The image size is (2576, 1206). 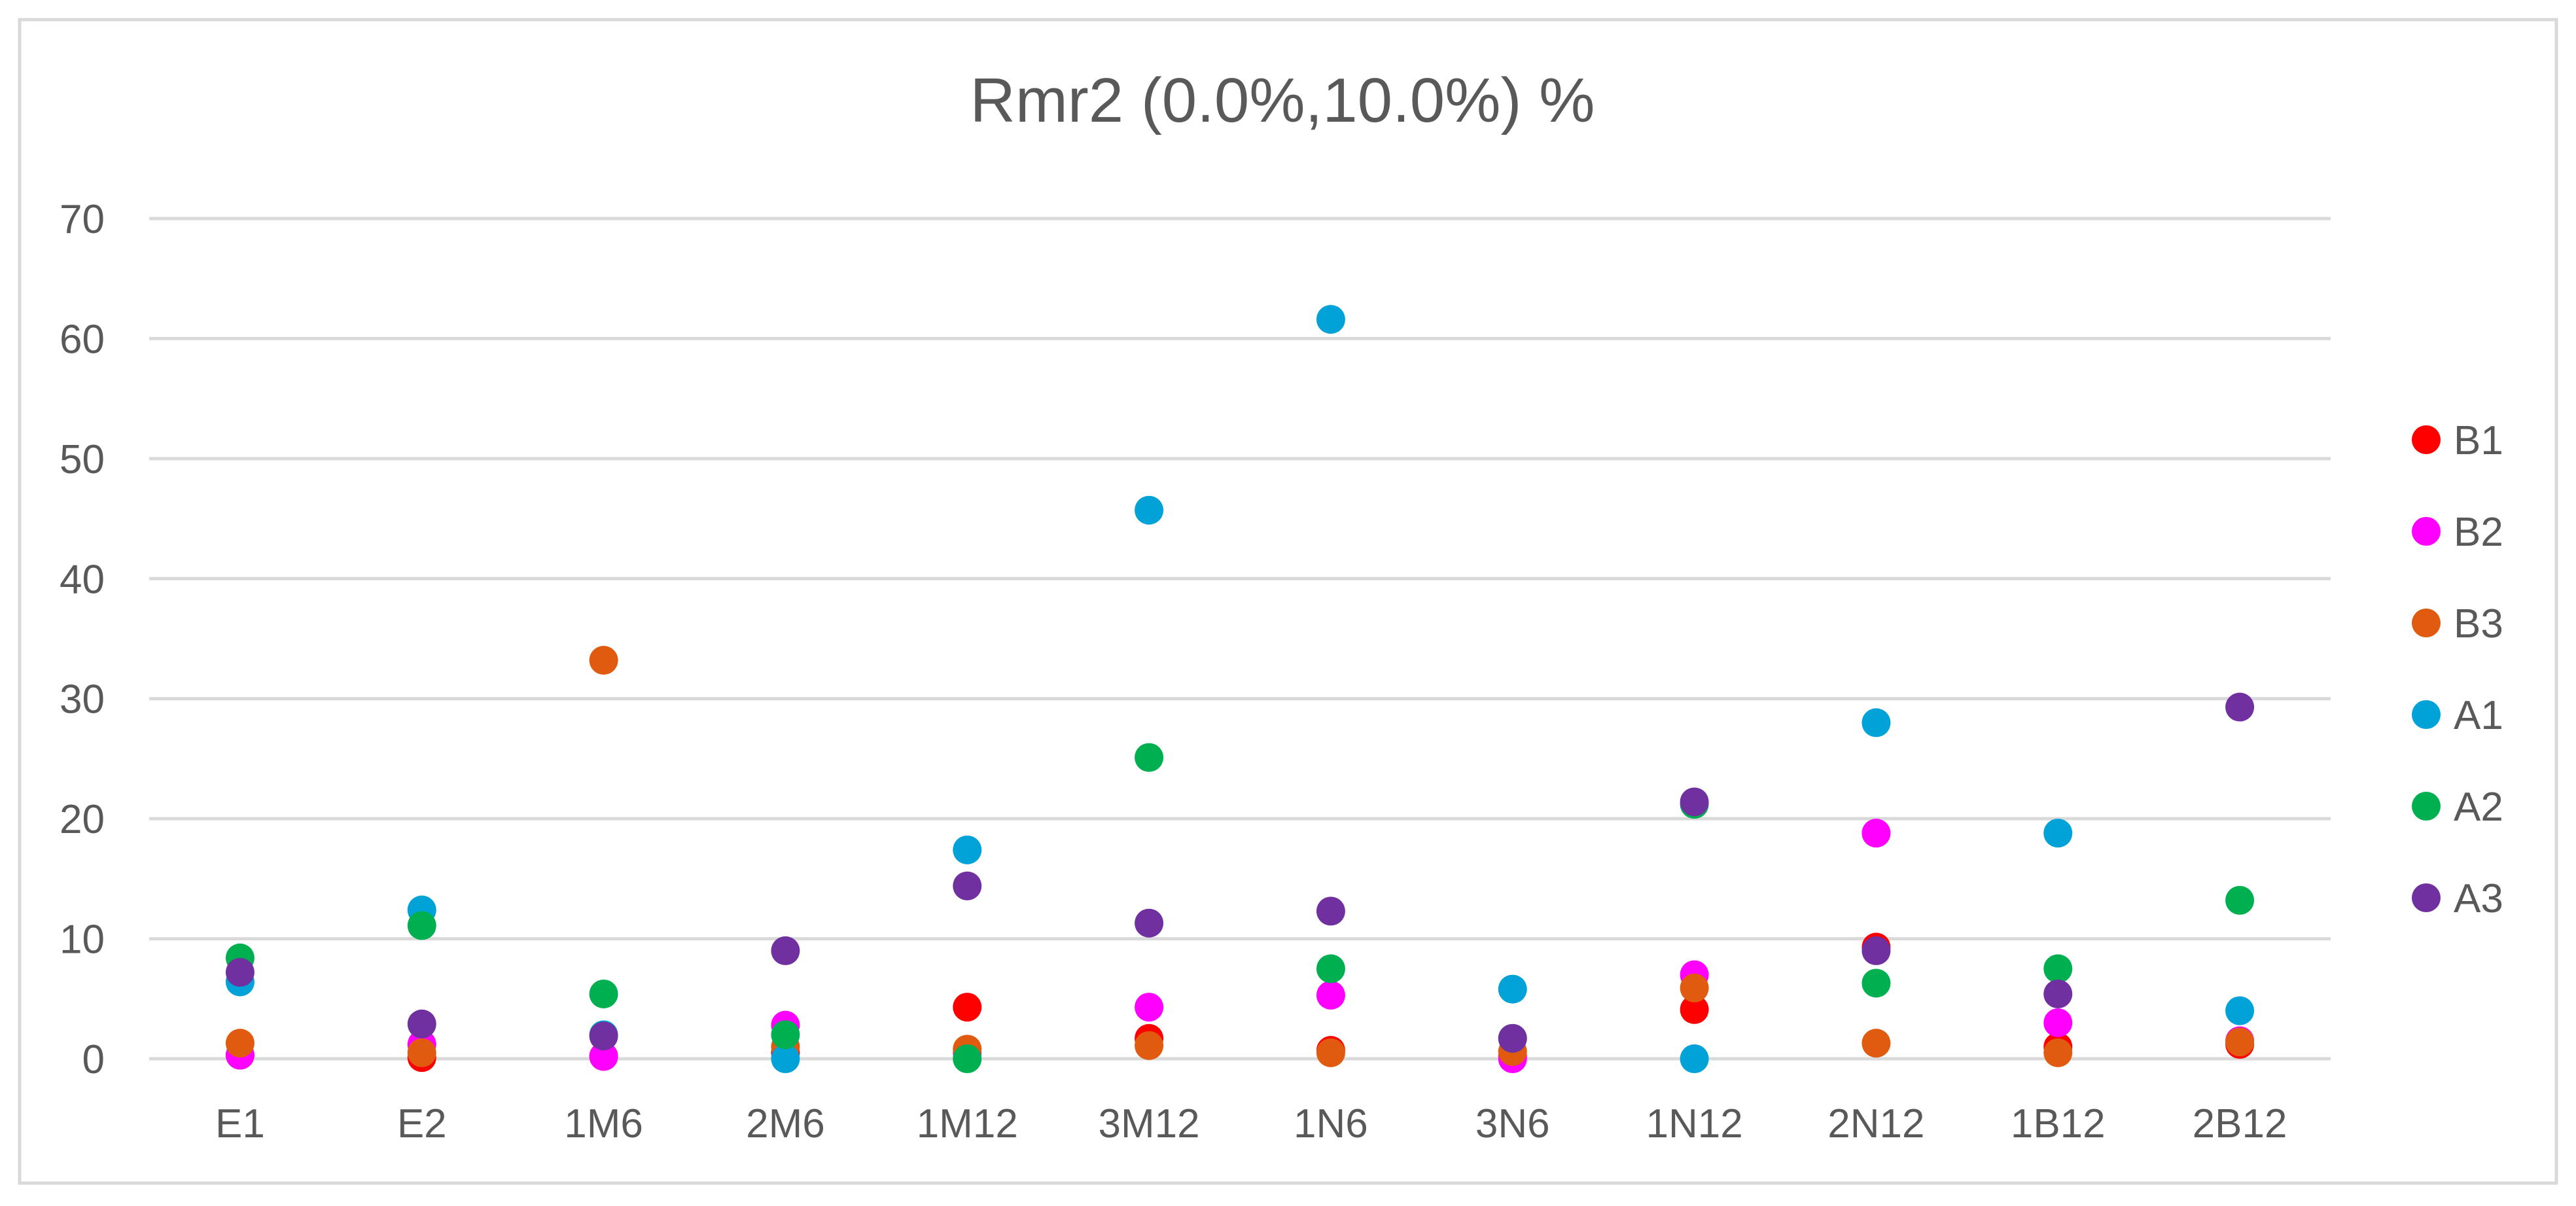 What do you see at coordinates (785, 950) in the screenshot?
I see `data-point-A3-2M6` at bounding box center [785, 950].